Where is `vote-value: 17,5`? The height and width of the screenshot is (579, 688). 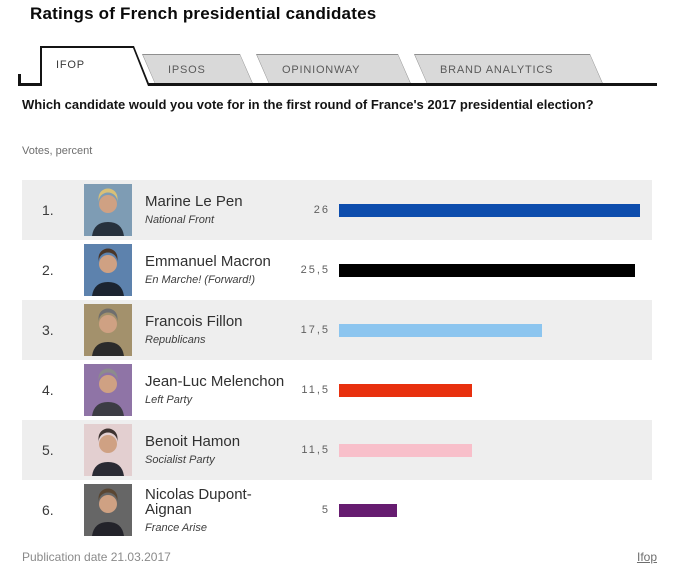 vote-value: 17,5 is located at coordinates (315, 330).